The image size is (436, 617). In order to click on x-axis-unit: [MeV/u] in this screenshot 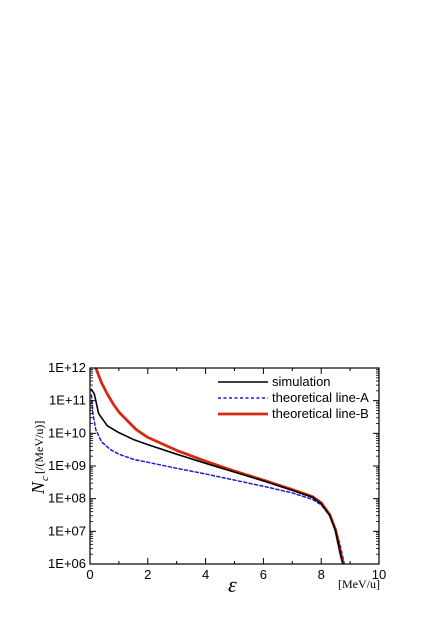, I will do `click(359, 584)`.